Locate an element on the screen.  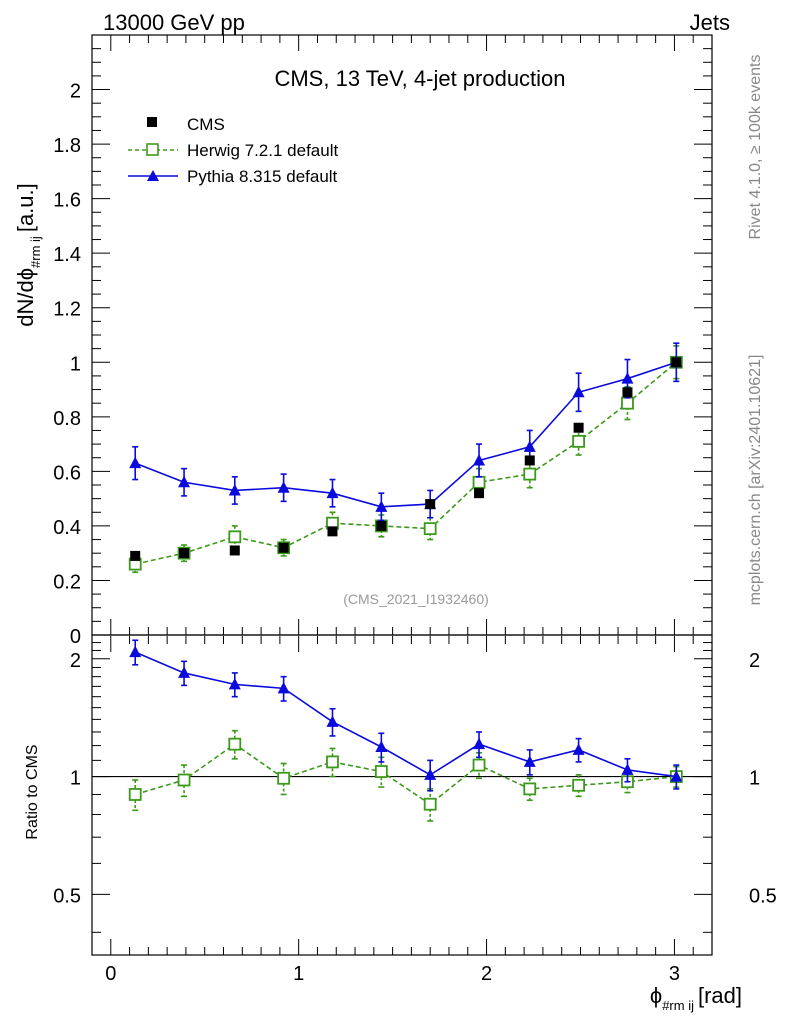
x-axis-label: ϕ#rm ij [rad] is located at coordinates (696, 998).